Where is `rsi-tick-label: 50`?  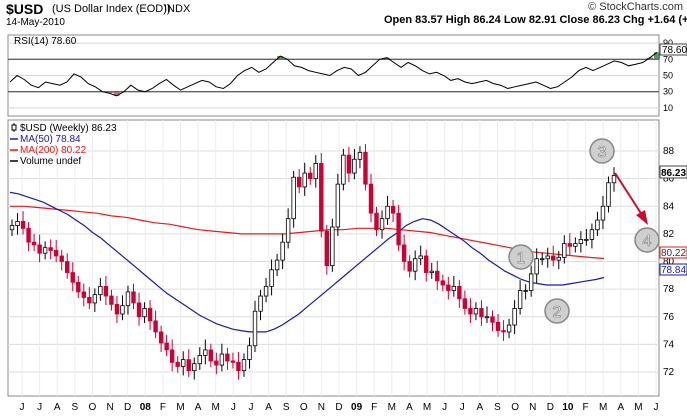 rsi-tick-label: 50 is located at coordinates (668, 76).